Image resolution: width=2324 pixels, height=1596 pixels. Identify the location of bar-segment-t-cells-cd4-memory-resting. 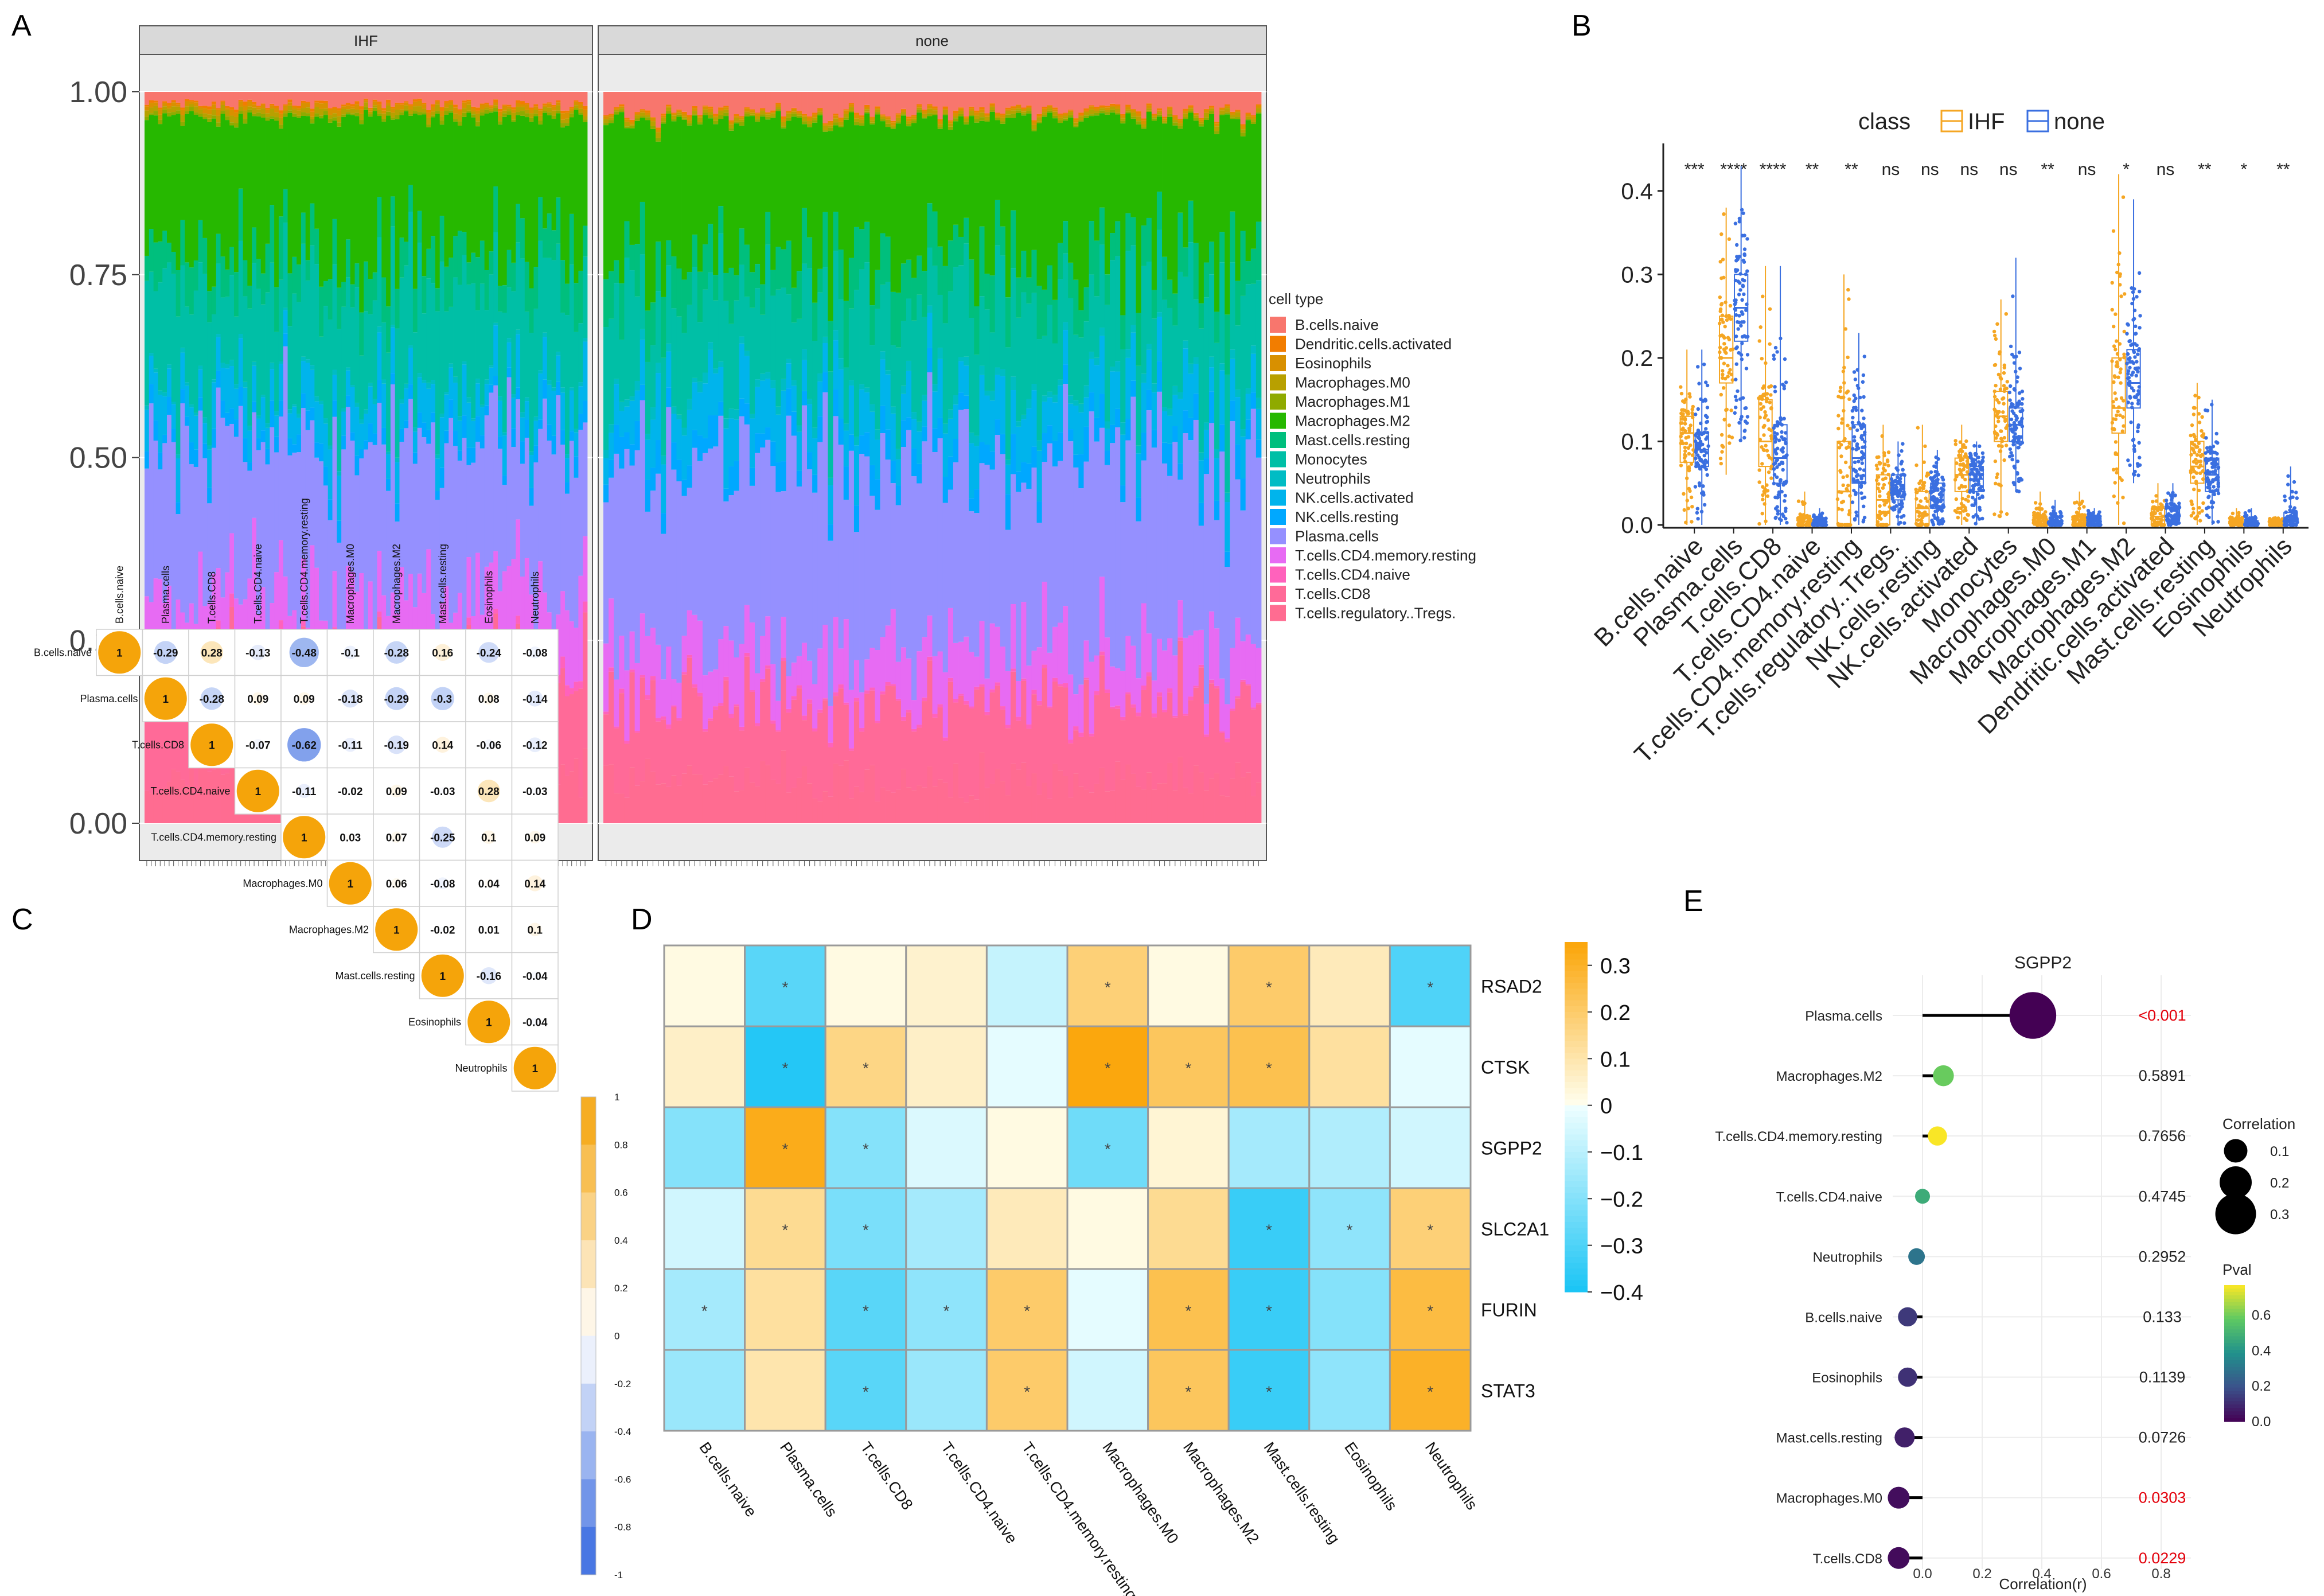
(1086, 659).